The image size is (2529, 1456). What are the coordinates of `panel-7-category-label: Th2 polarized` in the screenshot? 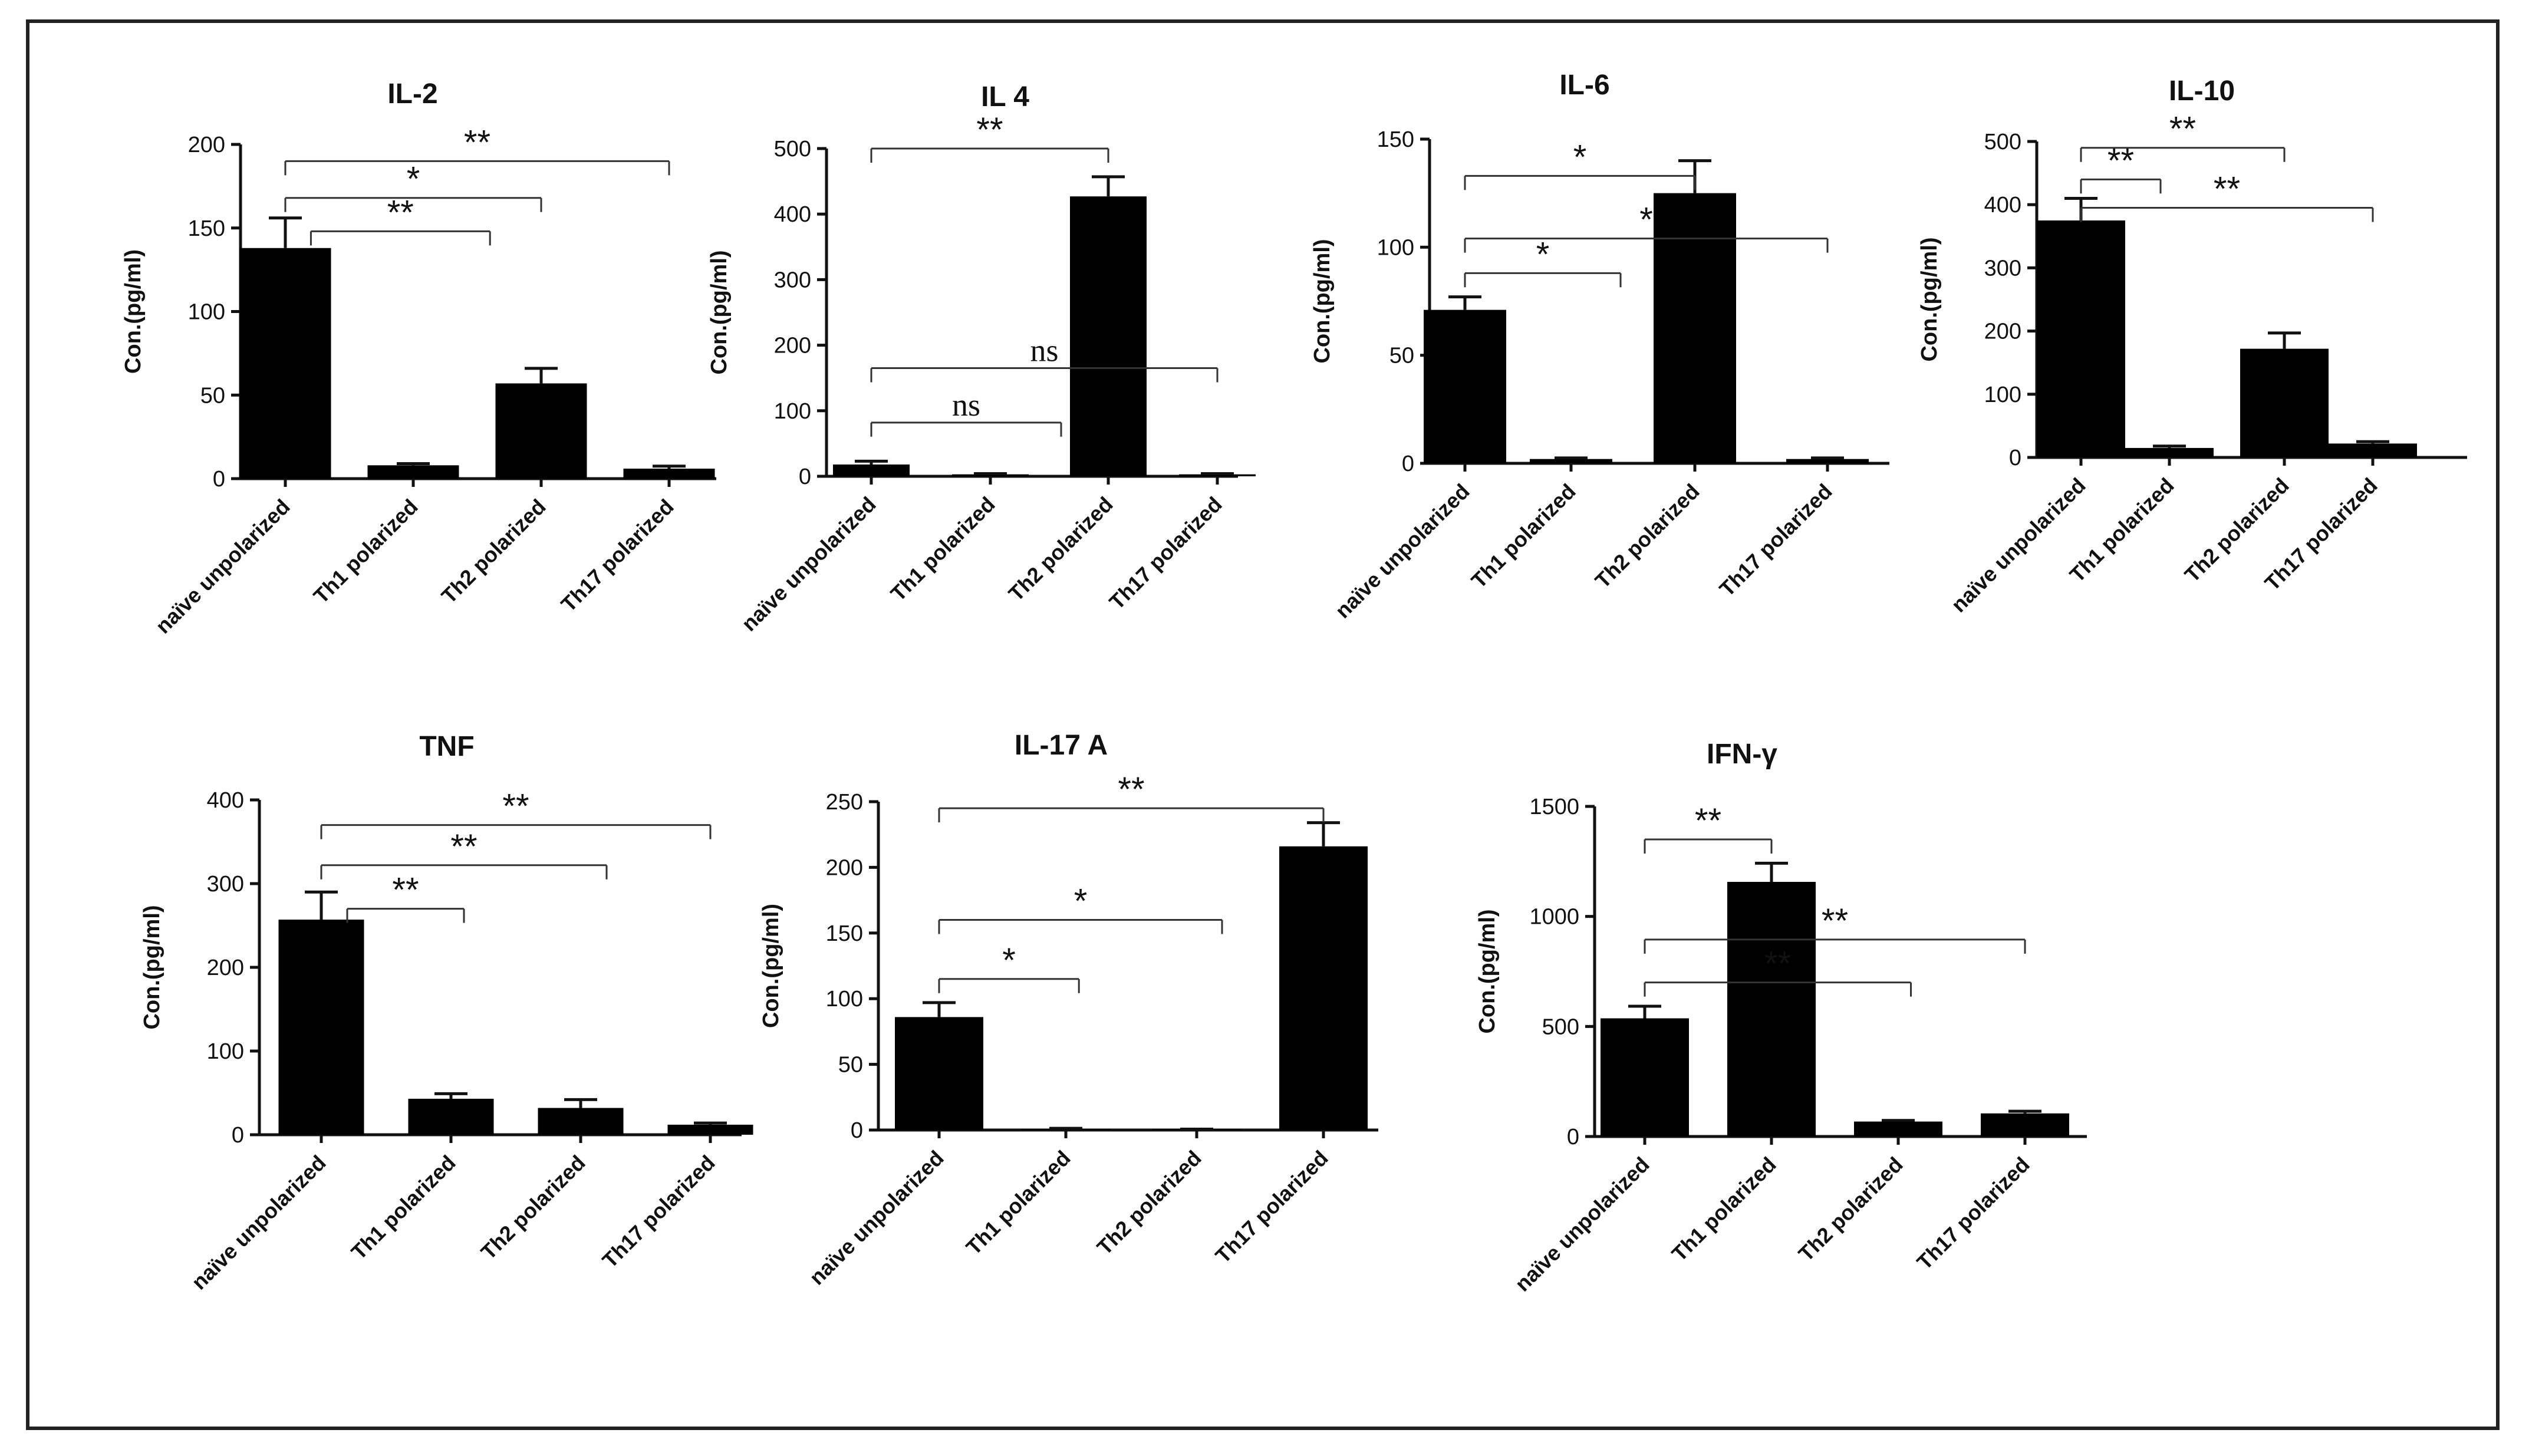 It's located at (1851, 1209).